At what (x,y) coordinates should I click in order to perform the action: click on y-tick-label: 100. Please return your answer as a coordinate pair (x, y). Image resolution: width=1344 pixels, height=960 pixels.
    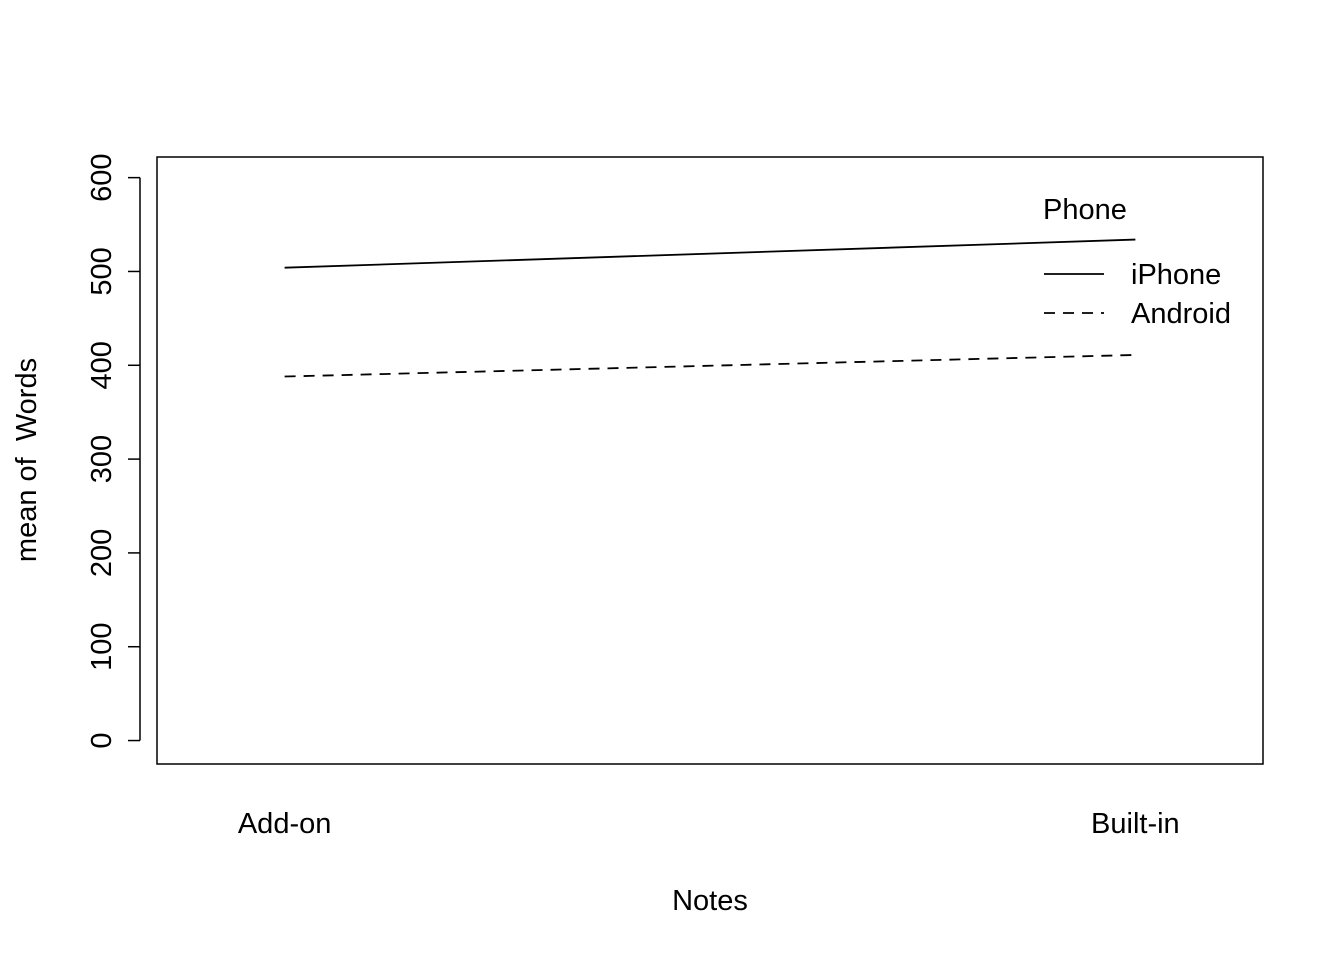
    Looking at the image, I should click on (102, 647).